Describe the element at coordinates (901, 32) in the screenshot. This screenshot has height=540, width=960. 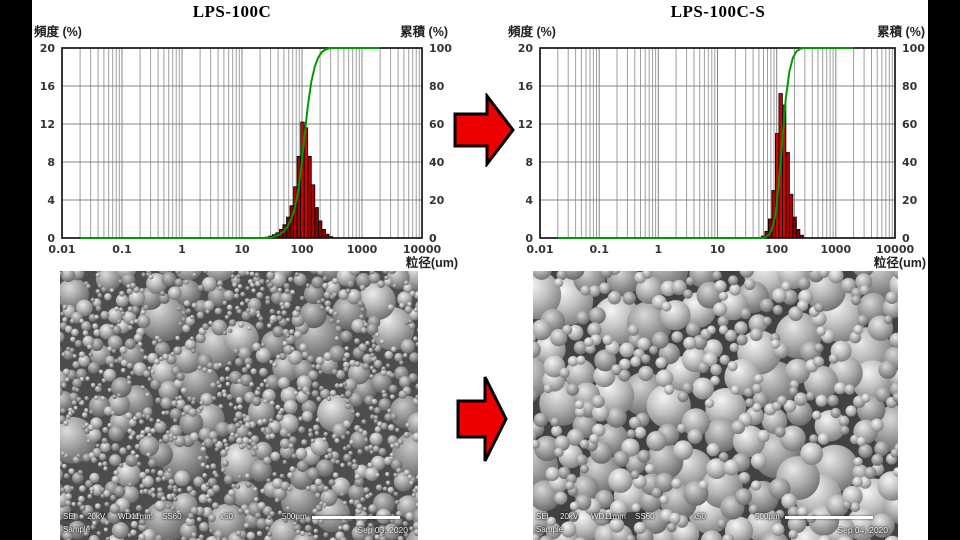
I see `right-chart-cumulative-axis-label: 累積 (%)` at that location.